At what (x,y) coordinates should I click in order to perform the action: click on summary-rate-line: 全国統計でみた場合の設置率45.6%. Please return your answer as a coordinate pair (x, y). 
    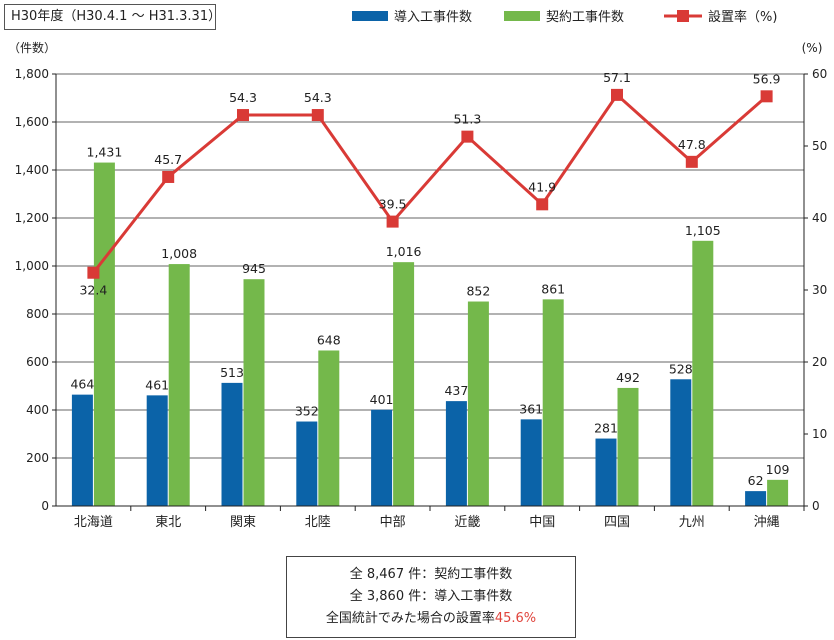
    Looking at the image, I should click on (431, 619).